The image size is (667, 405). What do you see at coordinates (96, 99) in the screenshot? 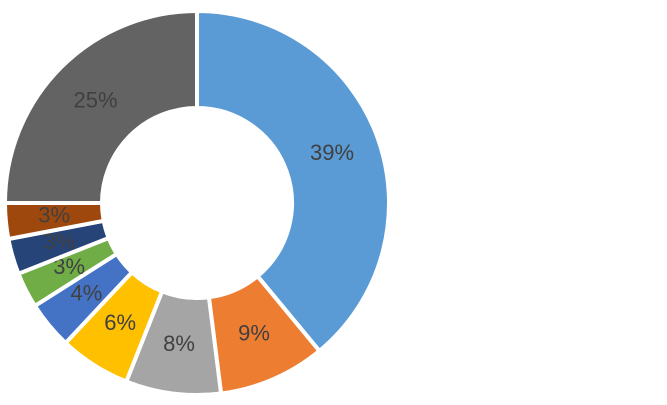
I see `slice-label: 25%` at bounding box center [96, 99].